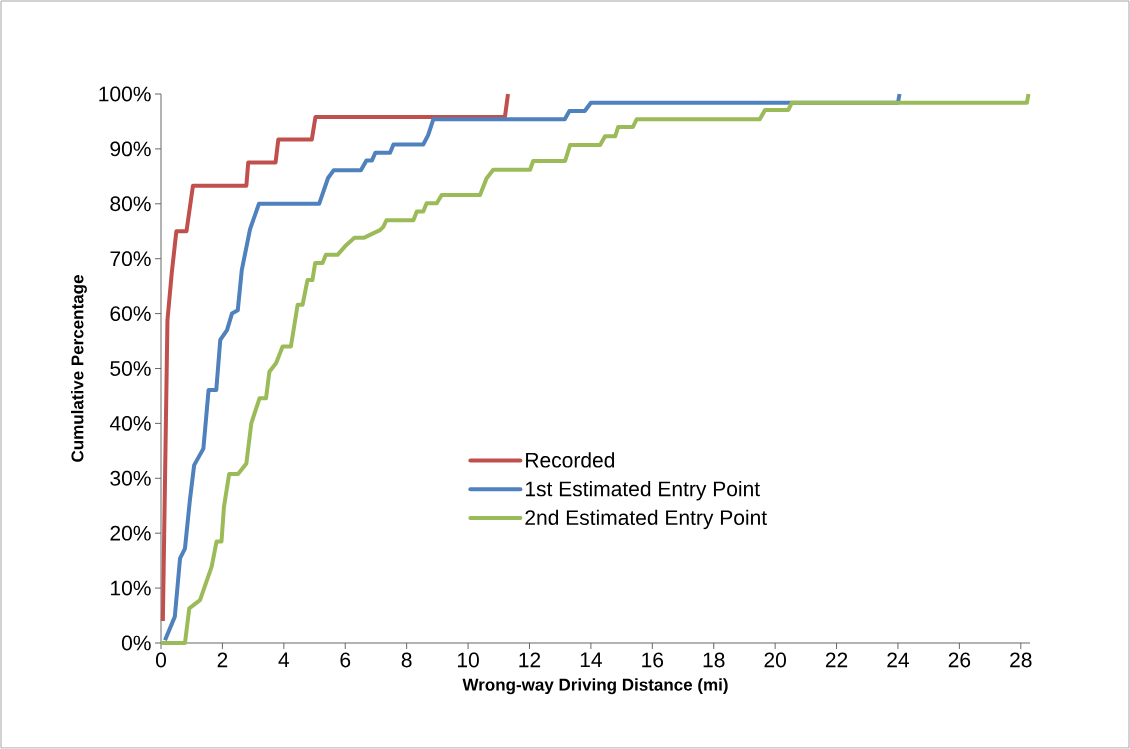  What do you see at coordinates (1021, 660) in the screenshot?
I see `x-tick-label: 28` at bounding box center [1021, 660].